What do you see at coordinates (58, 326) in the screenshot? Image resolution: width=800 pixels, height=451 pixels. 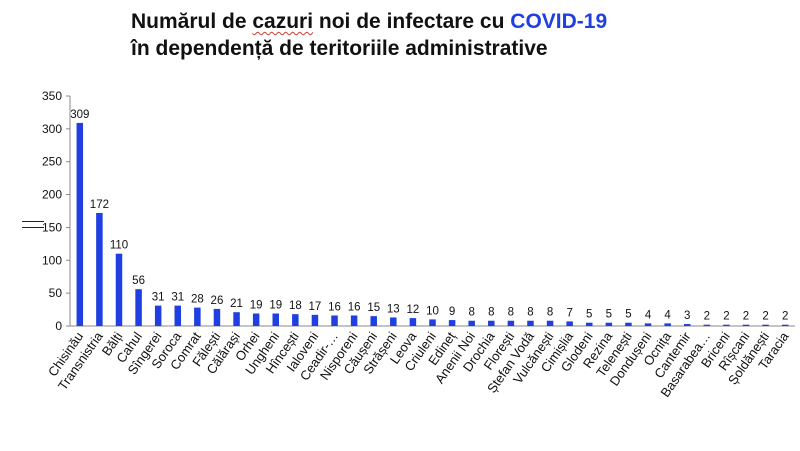 I see `y-tick-label: 0` at bounding box center [58, 326].